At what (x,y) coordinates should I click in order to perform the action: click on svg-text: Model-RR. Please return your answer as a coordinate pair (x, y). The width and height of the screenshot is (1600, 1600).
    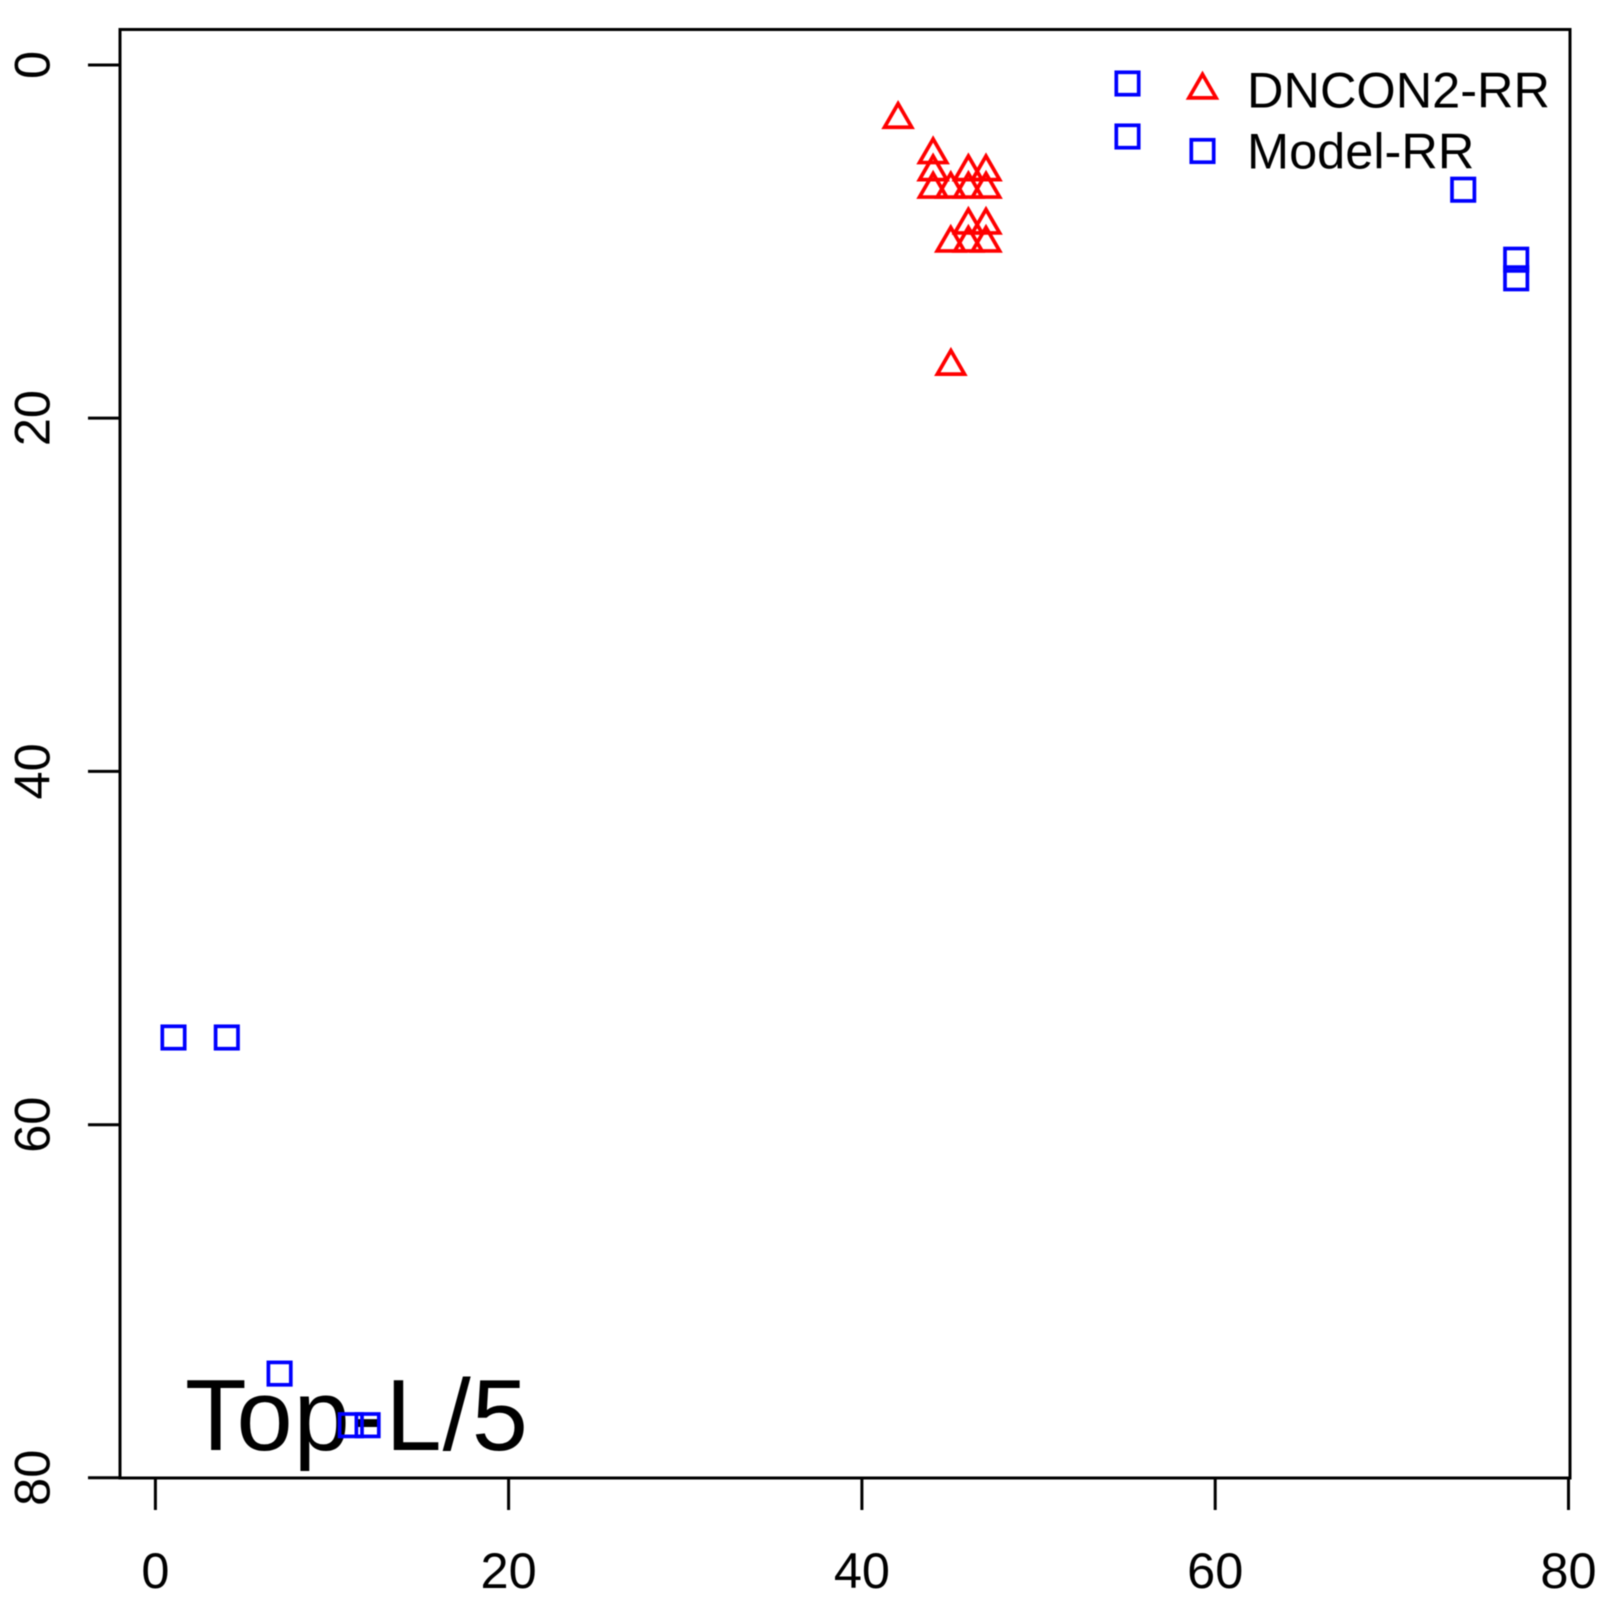
    Looking at the image, I should click on (1360, 151).